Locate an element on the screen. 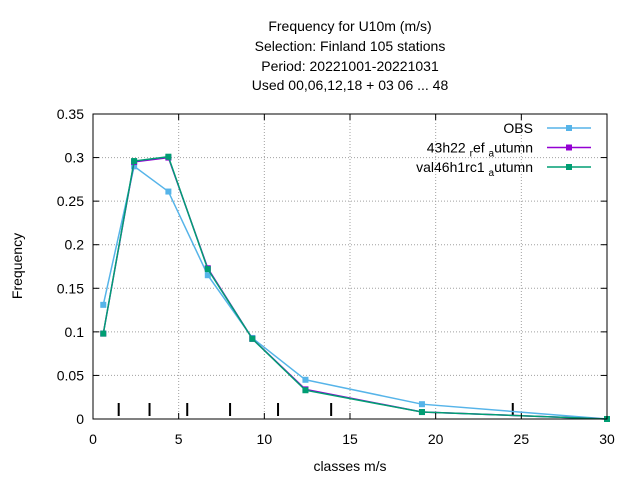 The width and height of the screenshot is (640, 480). y-tick-label: 0.35 is located at coordinates (70, 114).